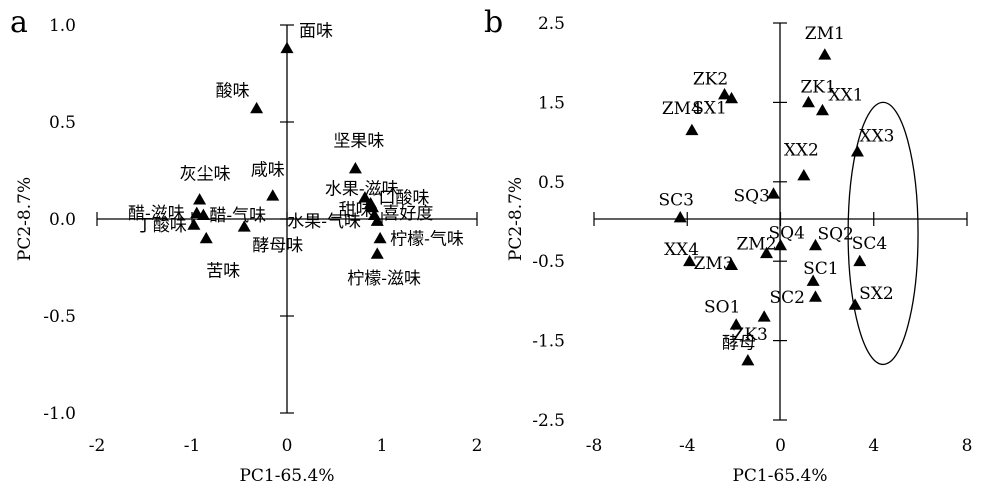 The height and width of the screenshot is (492, 990). What do you see at coordinates (710, 79) in the screenshot?
I see `data-point-label: ZK2` at bounding box center [710, 79].